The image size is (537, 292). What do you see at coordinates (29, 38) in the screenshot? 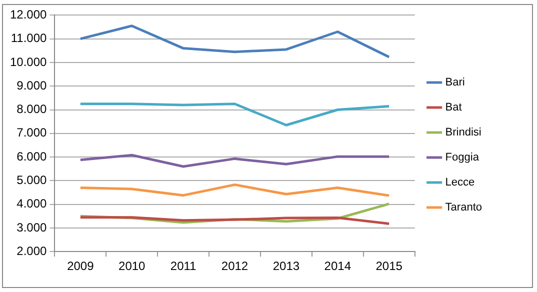
I see `y-tick-label: 11.000` at bounding box center [29, 38].